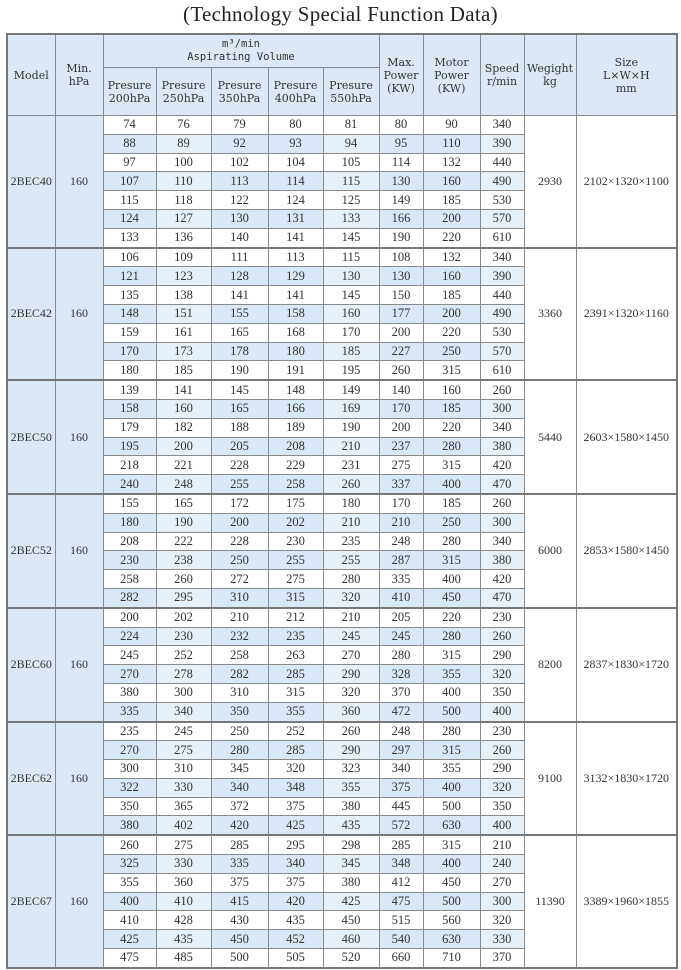 This screenshot has width=681, height=970. What do you see at coordinates (183, 731) in the screenshot?
I see `volume-250-cell: 245` at bounding box center [183, 731].